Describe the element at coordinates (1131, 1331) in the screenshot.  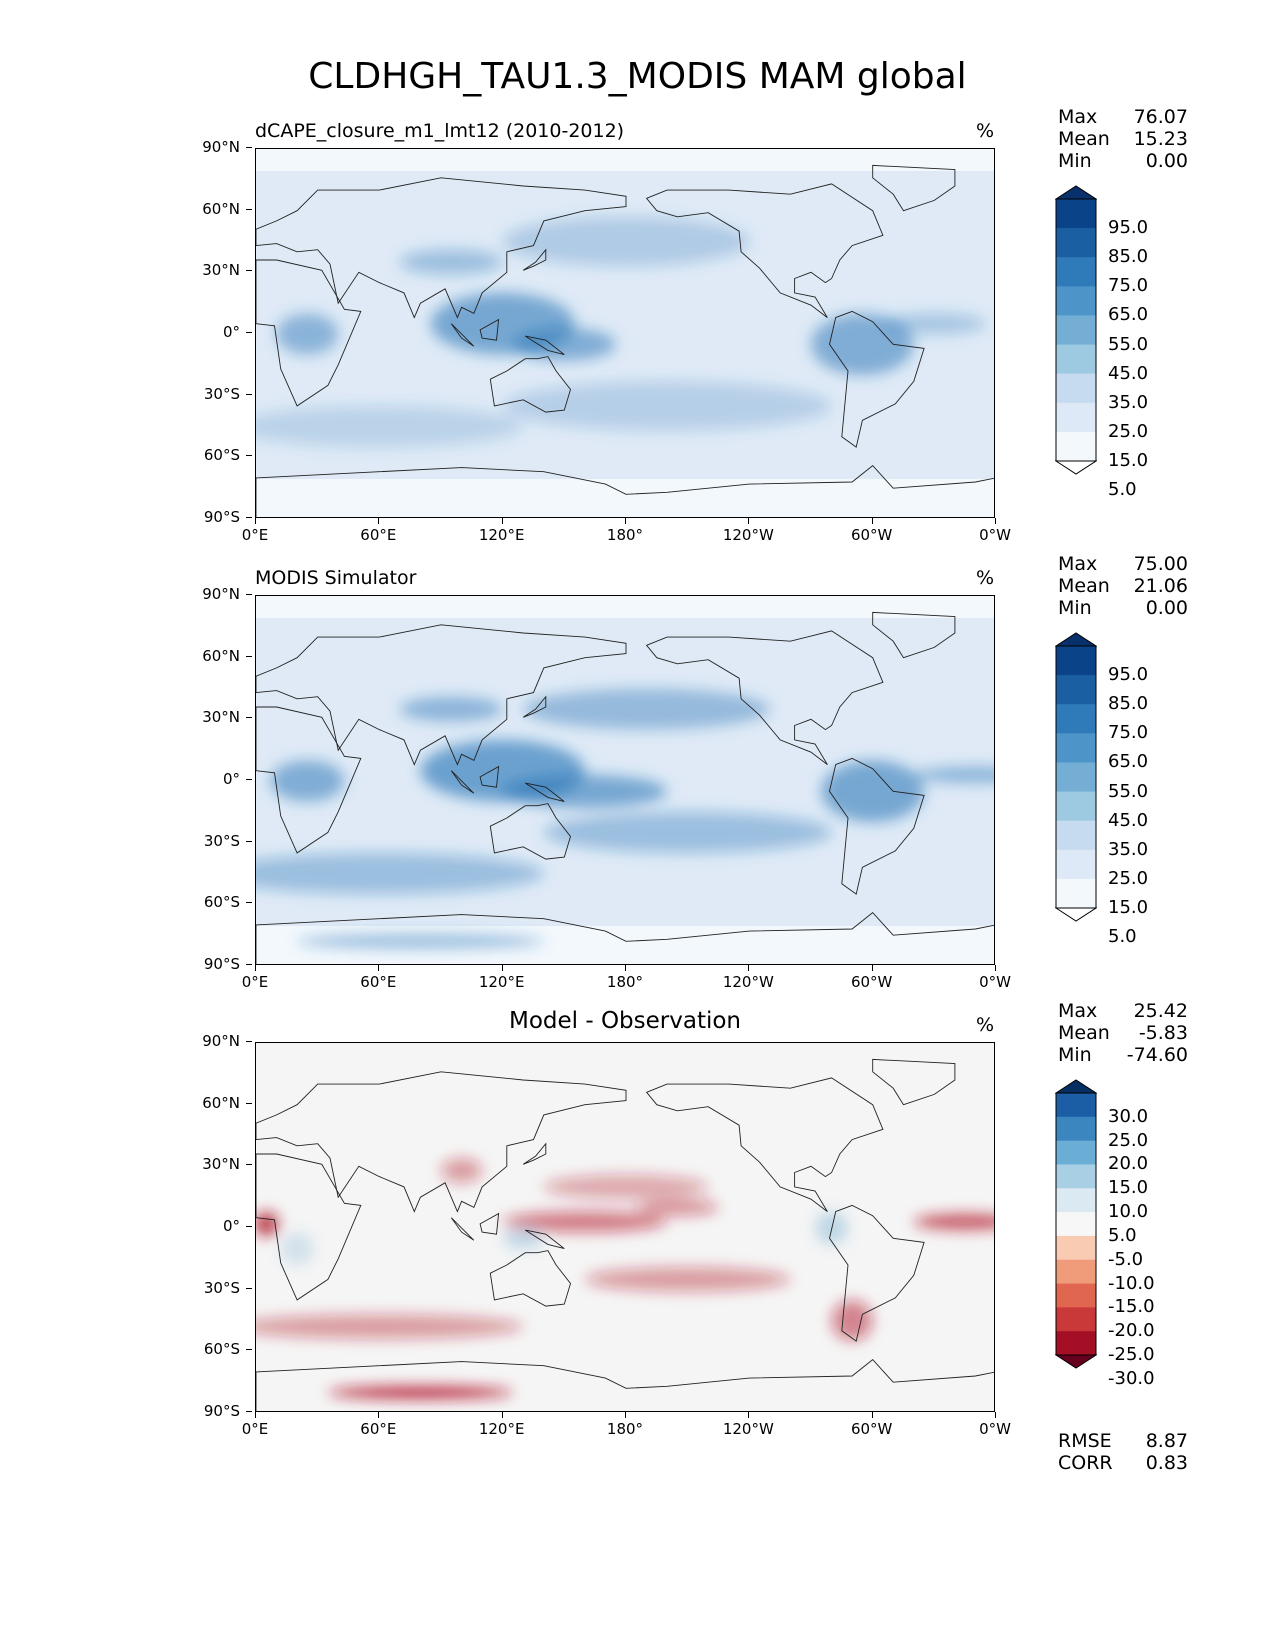
I see `colorbar-tick-label: -20.0` at that location.